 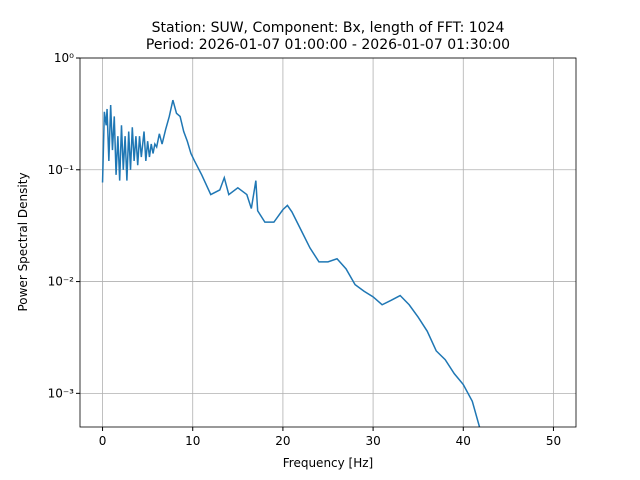 What do you see at coordinates (372, 441) in the screenshot?
I see `x-tick-label: 30` at bounding box center [372, 441].